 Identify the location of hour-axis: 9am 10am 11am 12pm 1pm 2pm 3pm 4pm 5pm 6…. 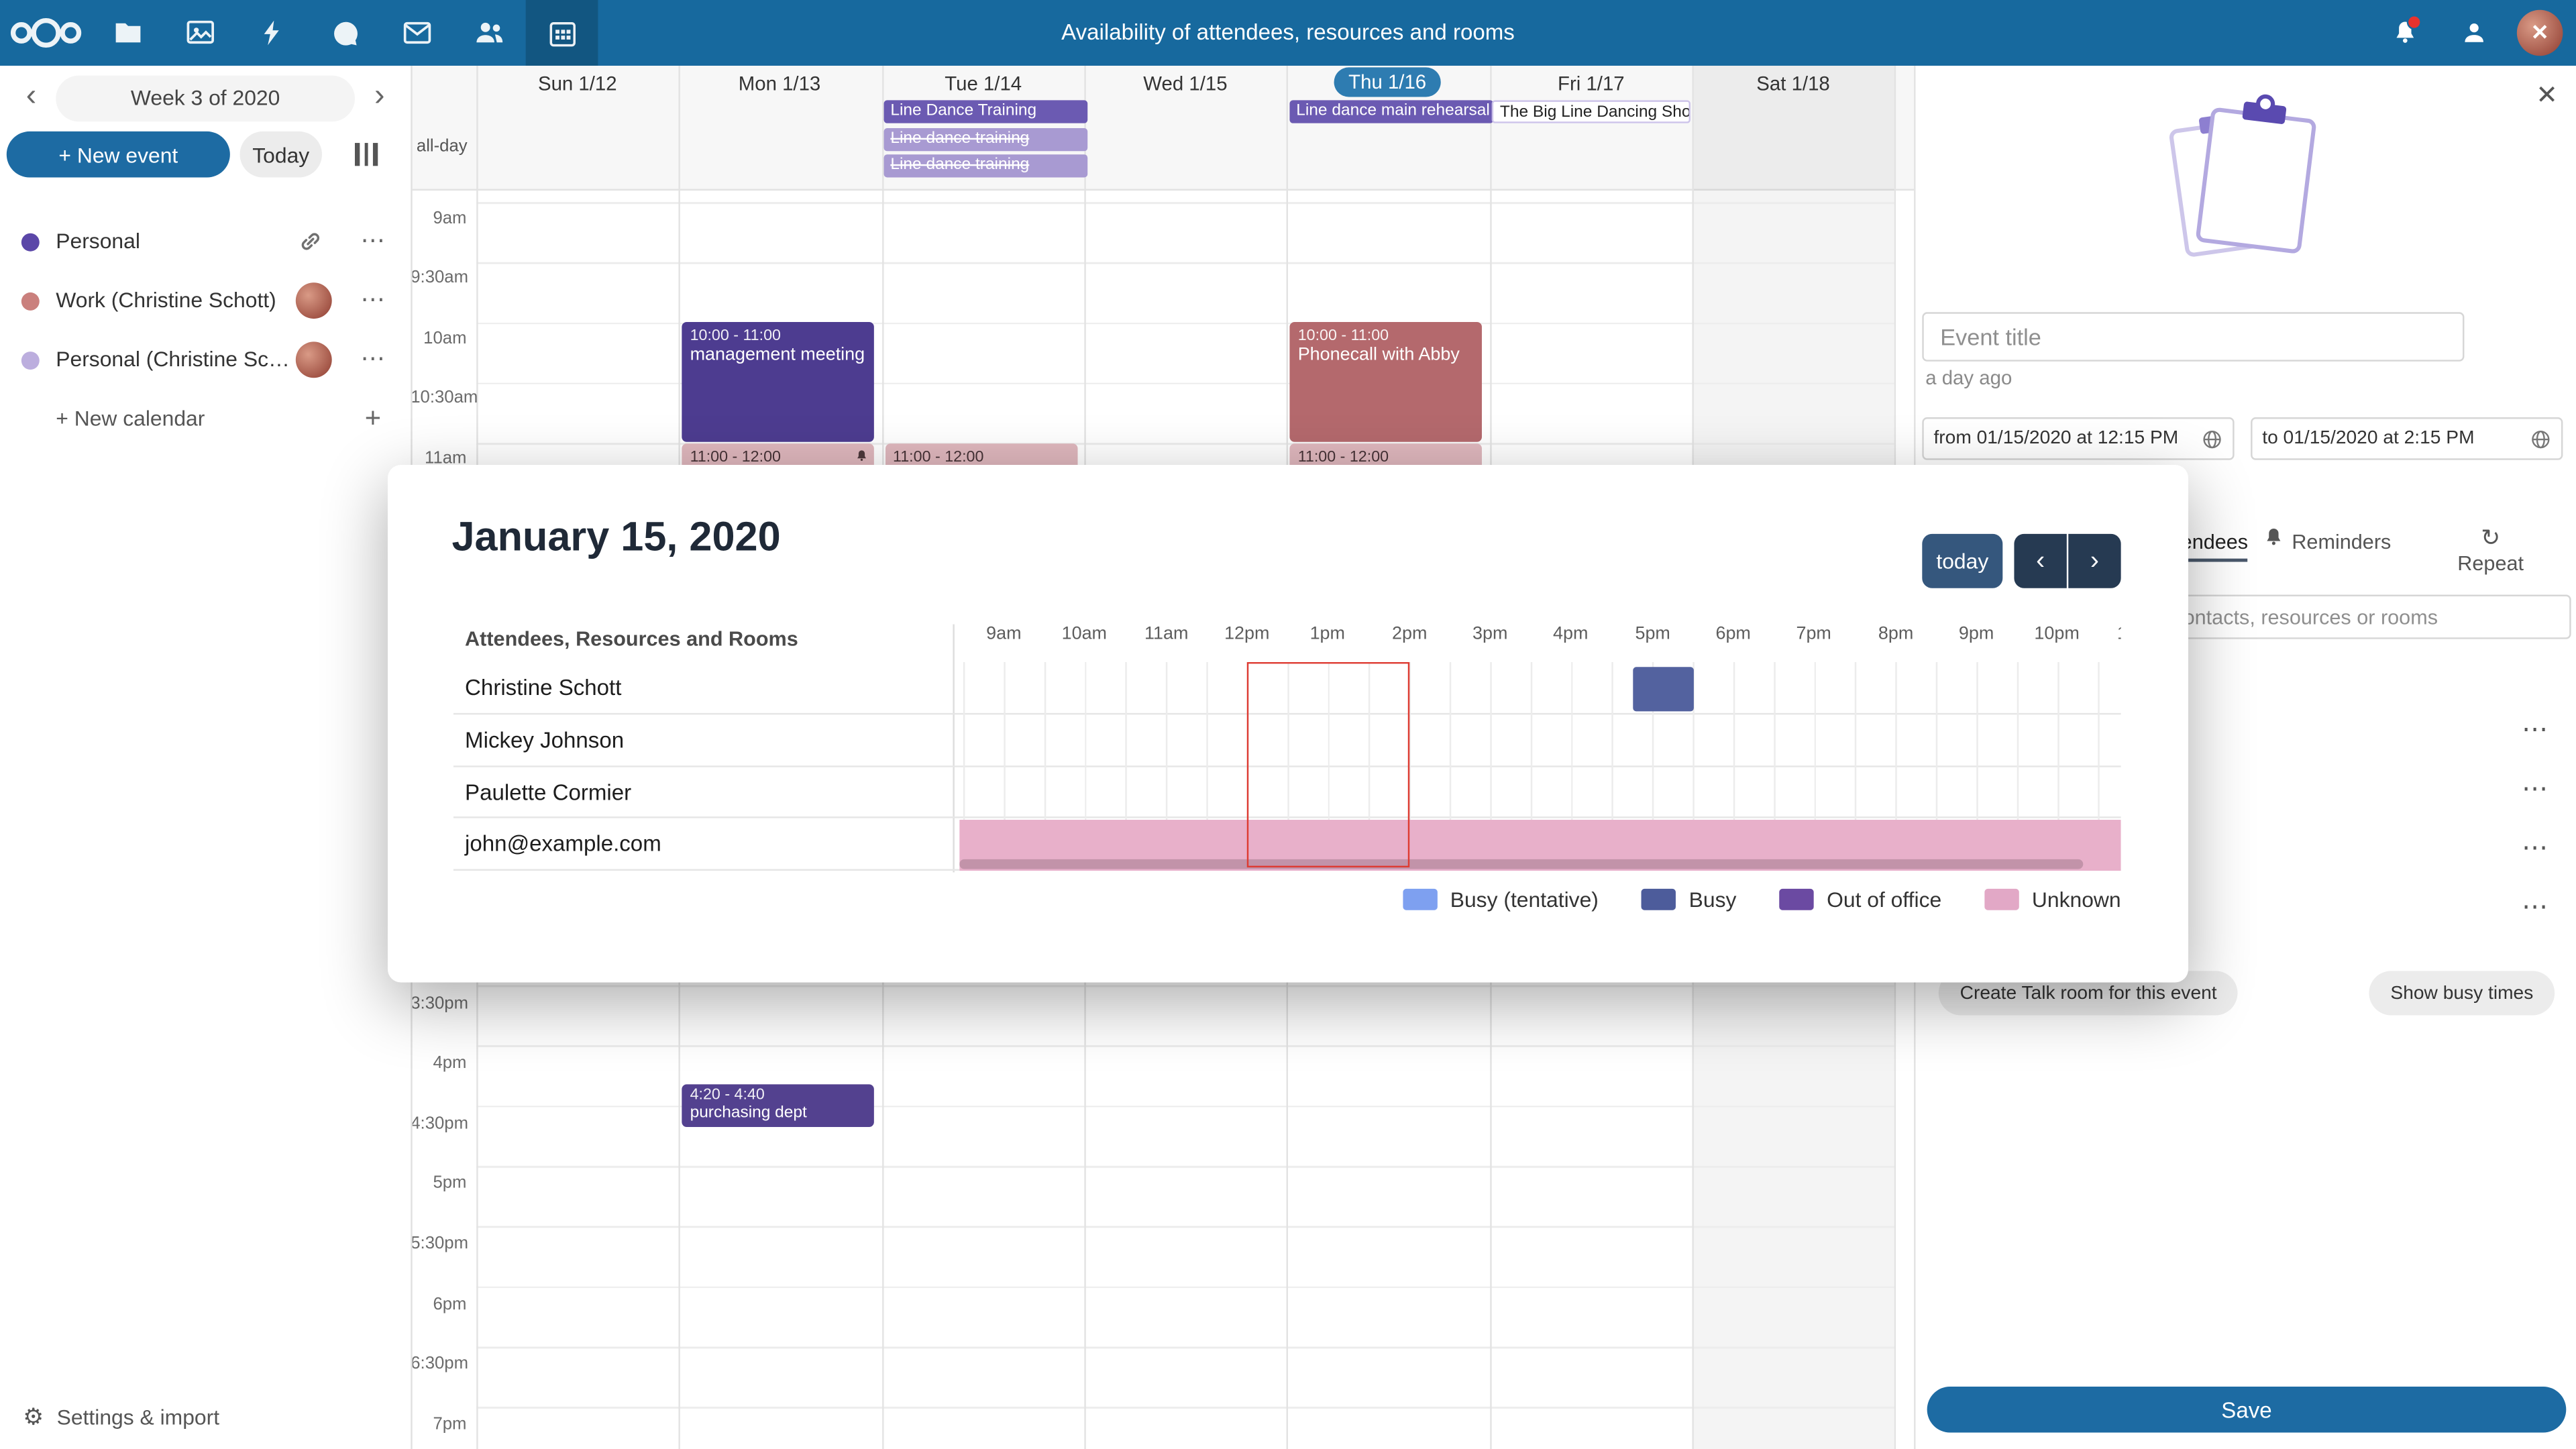
(1553, 634).